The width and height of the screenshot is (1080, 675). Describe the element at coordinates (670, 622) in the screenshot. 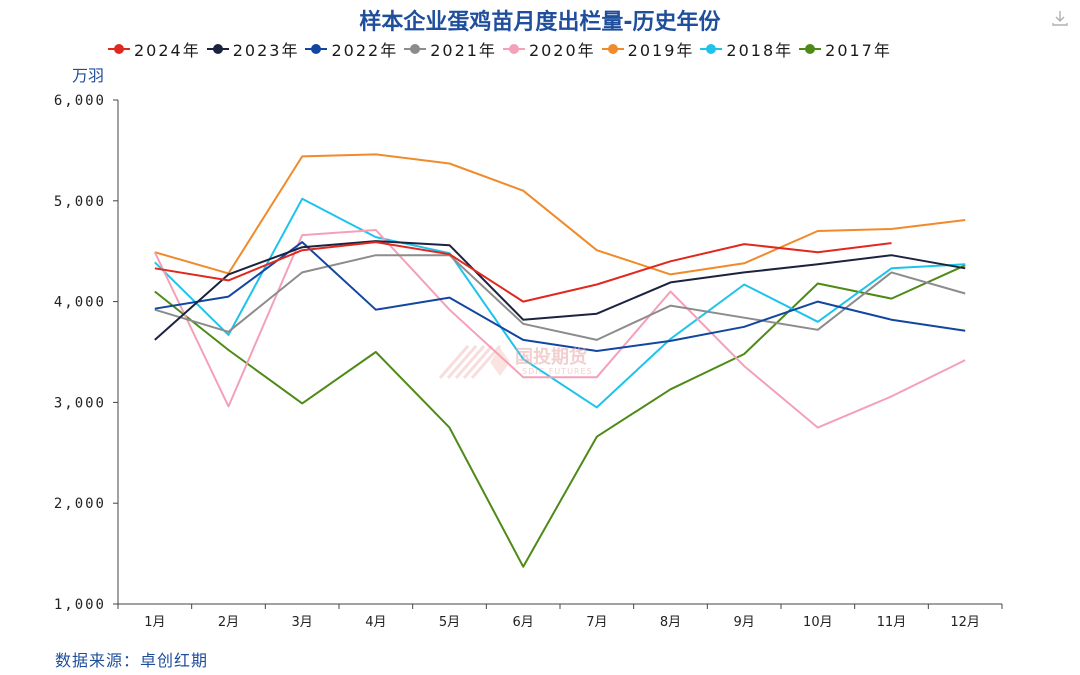

I see `x-tick-label: 8月` at that location.